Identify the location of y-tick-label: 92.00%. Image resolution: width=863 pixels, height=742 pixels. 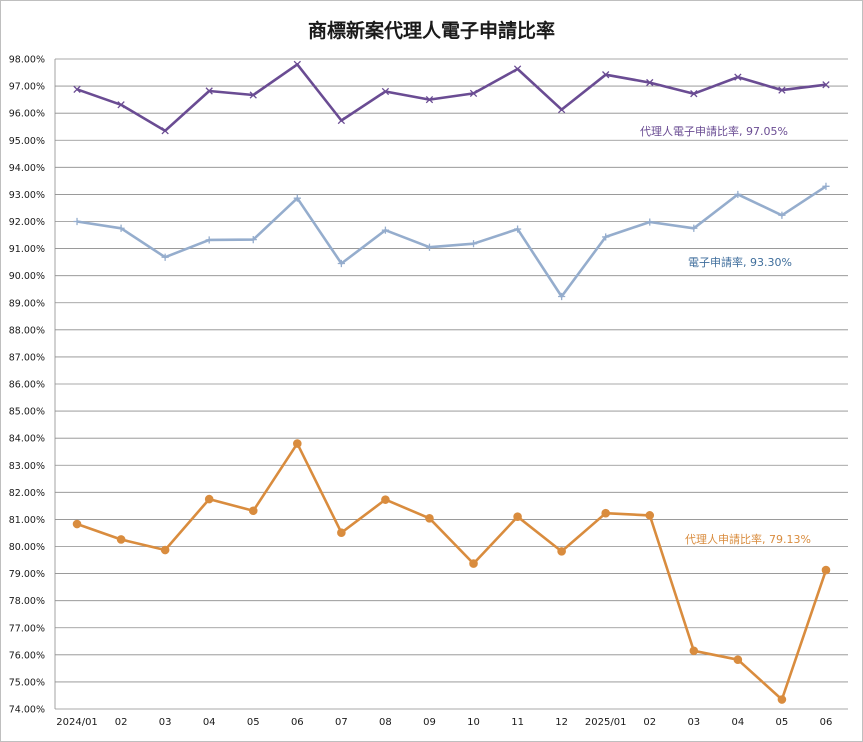
(27, 222).